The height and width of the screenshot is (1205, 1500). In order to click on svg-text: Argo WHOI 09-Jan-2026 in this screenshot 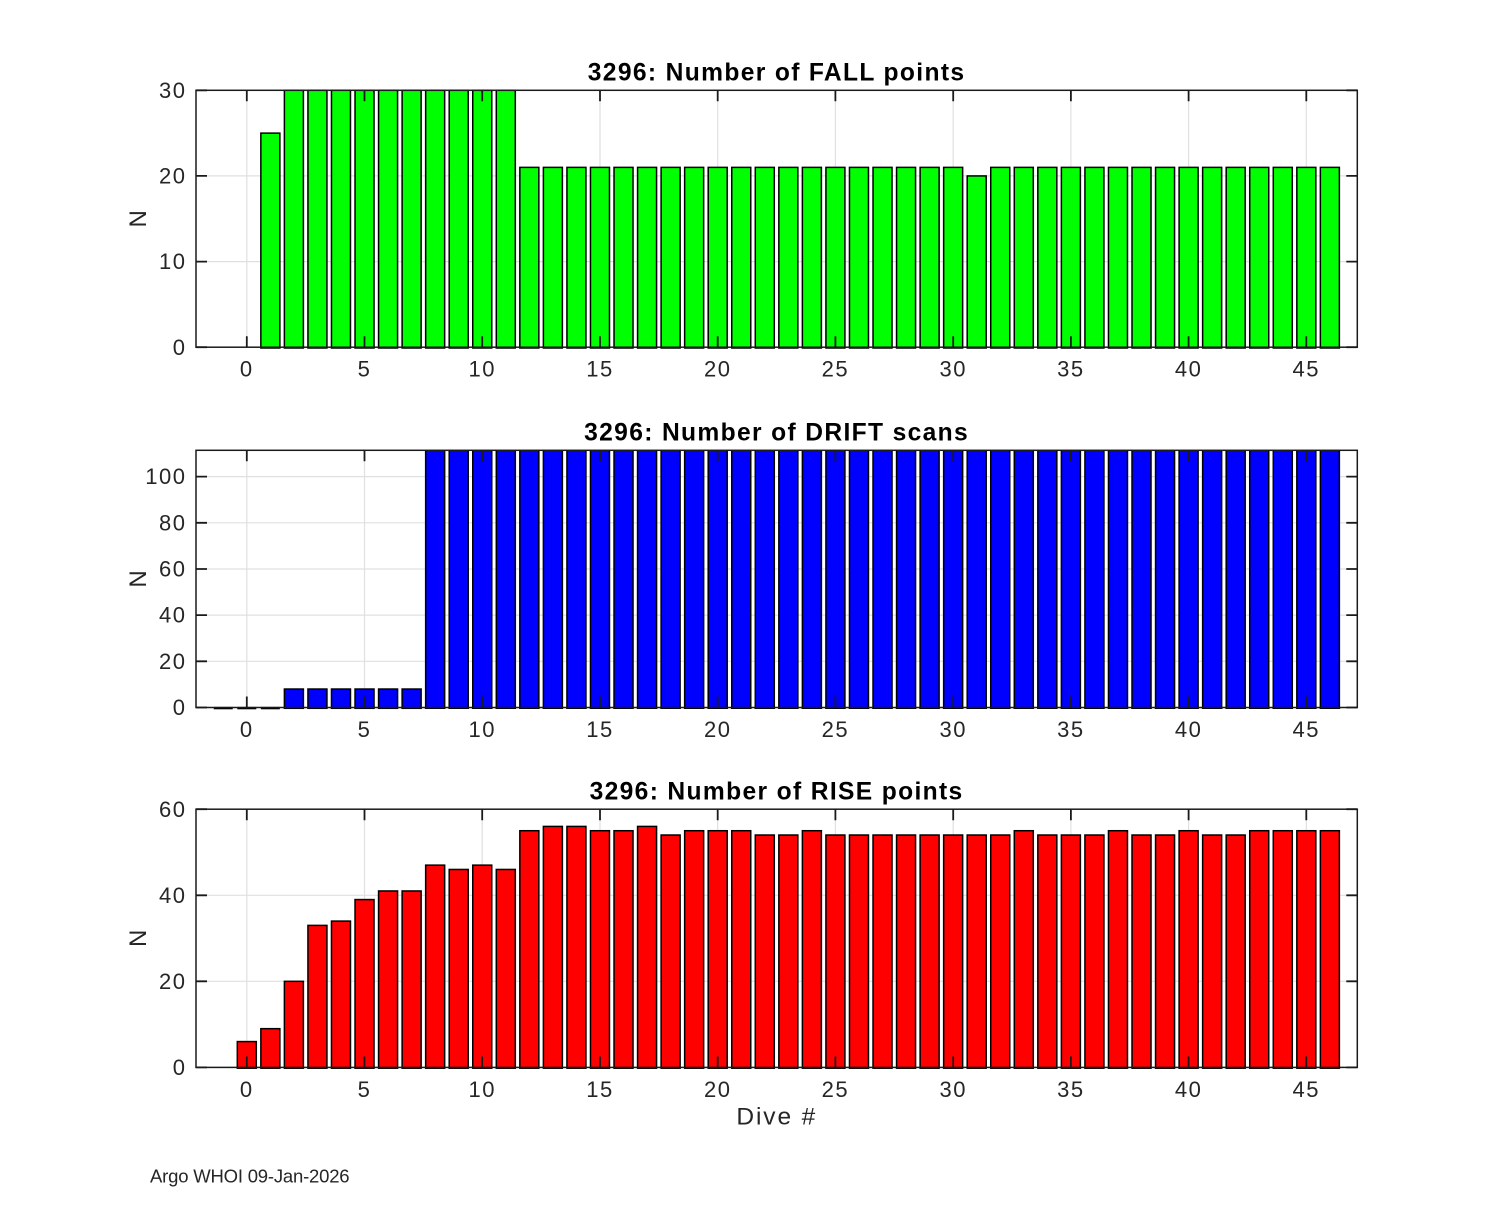, I will do `click(249, 1175)`.